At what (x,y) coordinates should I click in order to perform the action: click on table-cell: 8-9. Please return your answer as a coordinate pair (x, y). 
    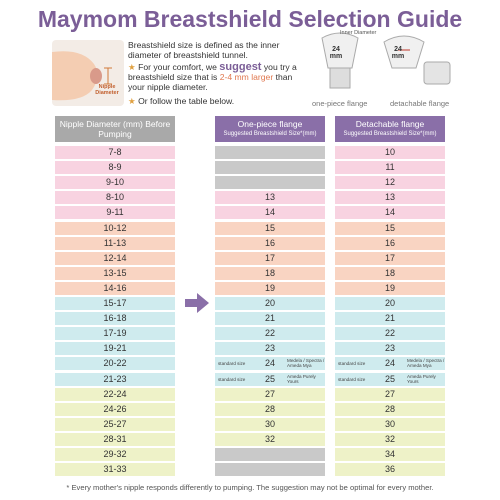
    Looking at the image, I should click on (115, 168).